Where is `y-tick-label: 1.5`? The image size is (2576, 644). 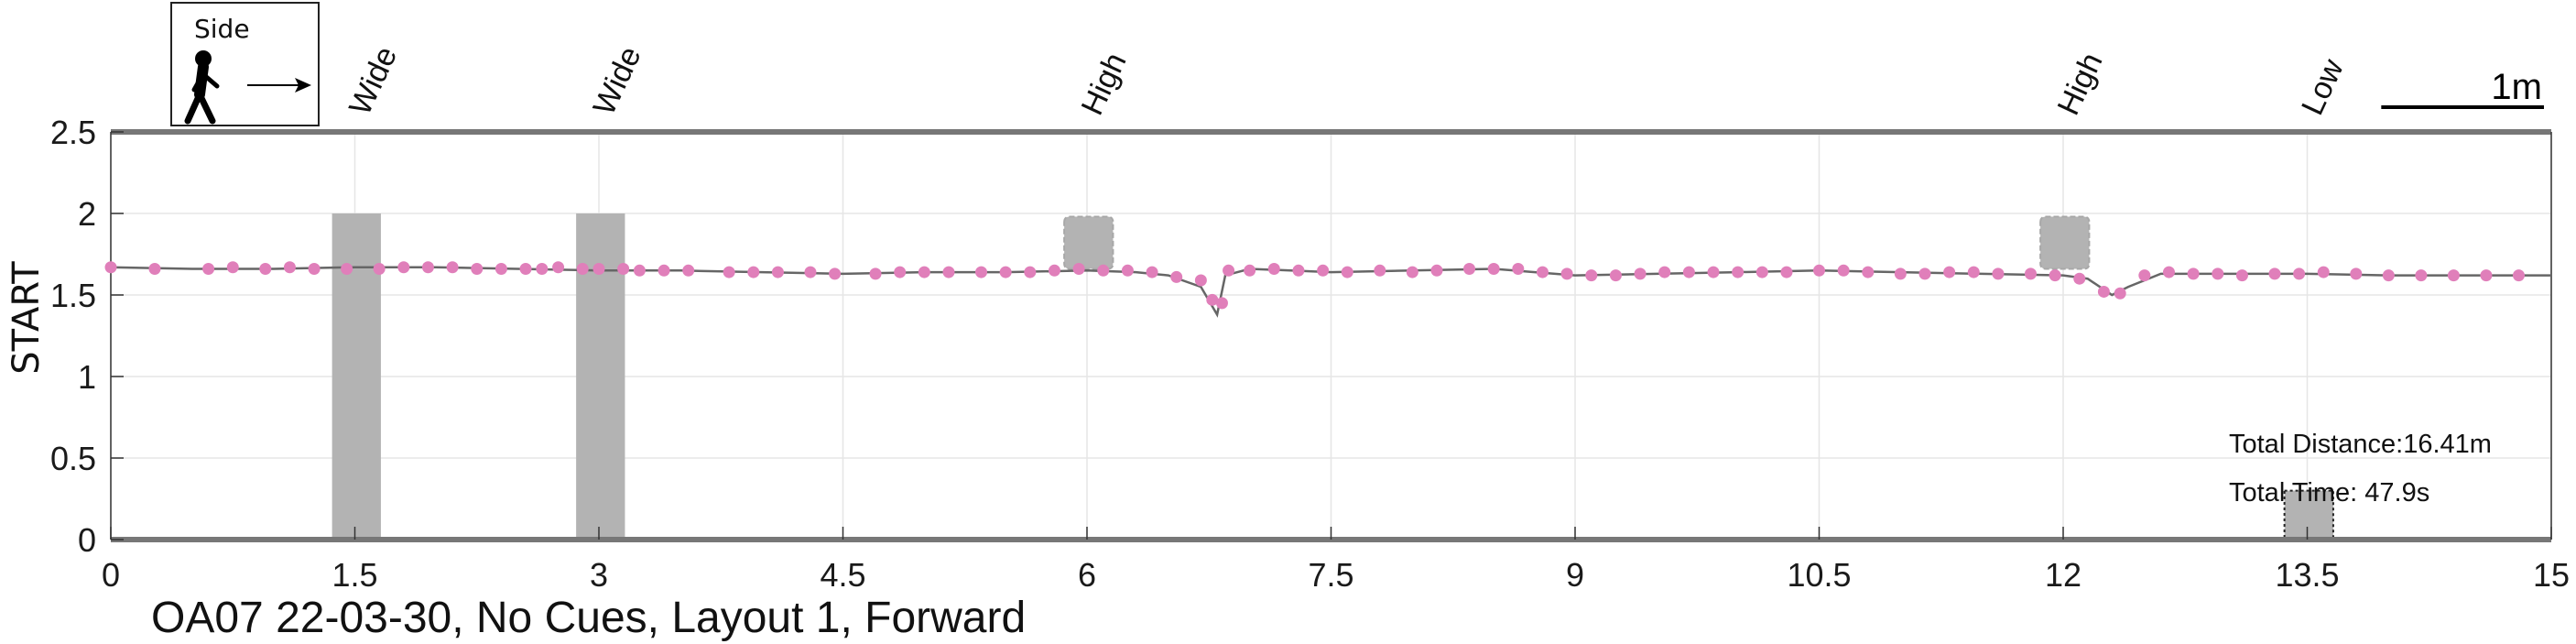
y-tick-label: 1.5 is located at coordinates (73, 295).